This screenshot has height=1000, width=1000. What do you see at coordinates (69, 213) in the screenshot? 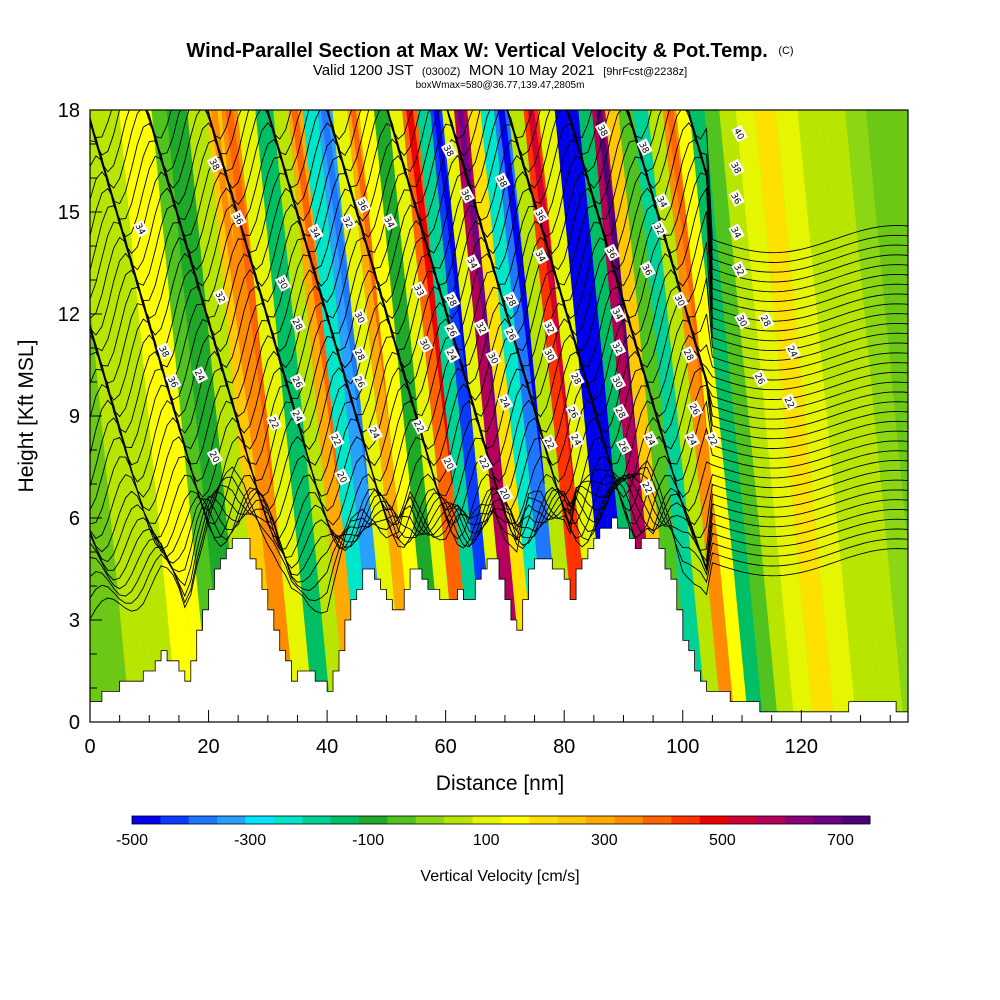
I see `y-tick-label: 15` at bounding box center [69, 213].